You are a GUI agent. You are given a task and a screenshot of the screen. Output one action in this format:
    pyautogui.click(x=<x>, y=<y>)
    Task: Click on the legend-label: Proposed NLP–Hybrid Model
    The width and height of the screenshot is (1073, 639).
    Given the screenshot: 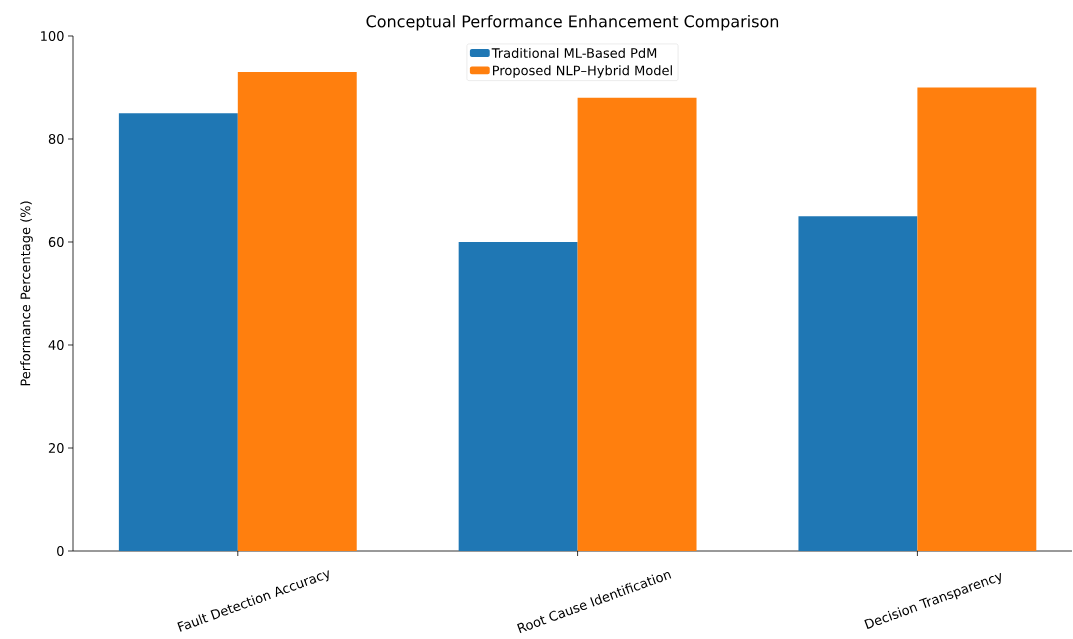 What is the action you would take?
    pyautogui.click(x=582, y=71)
    